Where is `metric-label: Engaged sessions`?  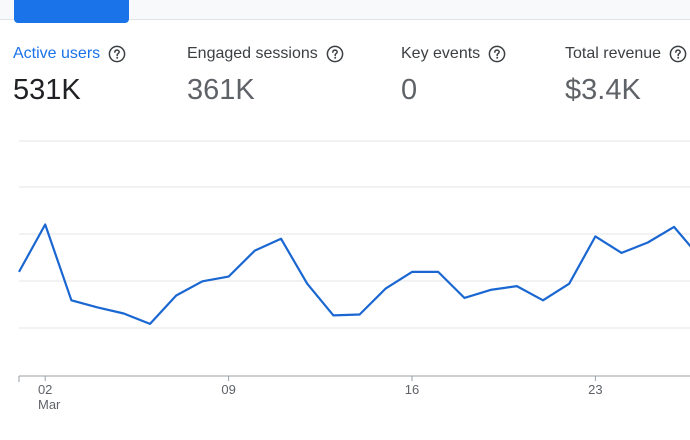
metric-label: Engaged sessions is located at coordinates (252, 53).